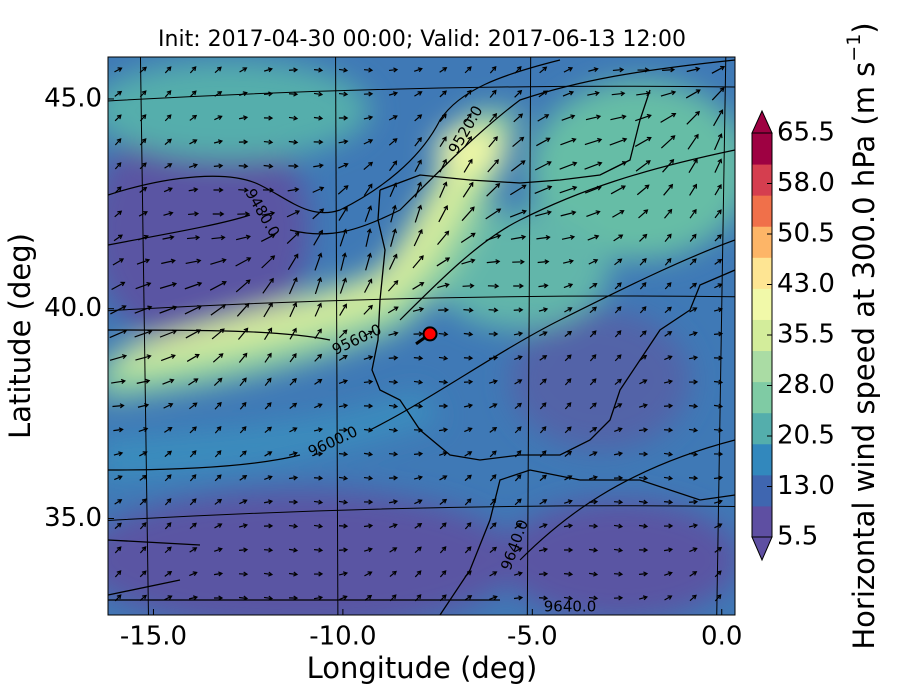  What do you see at coordinates (806, 436) in the screenshot?
I see `colorbar-tick-label: 20.5` at bounding box center [806, 436].